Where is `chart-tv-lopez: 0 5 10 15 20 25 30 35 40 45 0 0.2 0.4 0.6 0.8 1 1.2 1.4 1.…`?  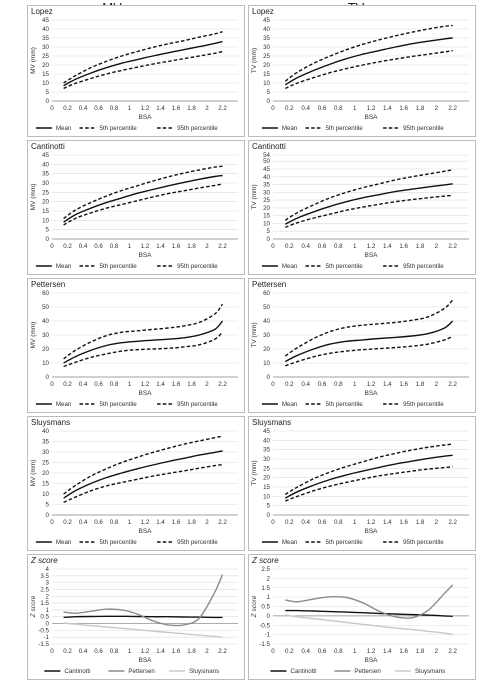
chart-tv-lopez: 0 5 10 15 20 25 30 35 40 45 0 0.2 0.4 0.6 0.8 1 1.2 1.4 1.… is located at coordinates (360, 74).